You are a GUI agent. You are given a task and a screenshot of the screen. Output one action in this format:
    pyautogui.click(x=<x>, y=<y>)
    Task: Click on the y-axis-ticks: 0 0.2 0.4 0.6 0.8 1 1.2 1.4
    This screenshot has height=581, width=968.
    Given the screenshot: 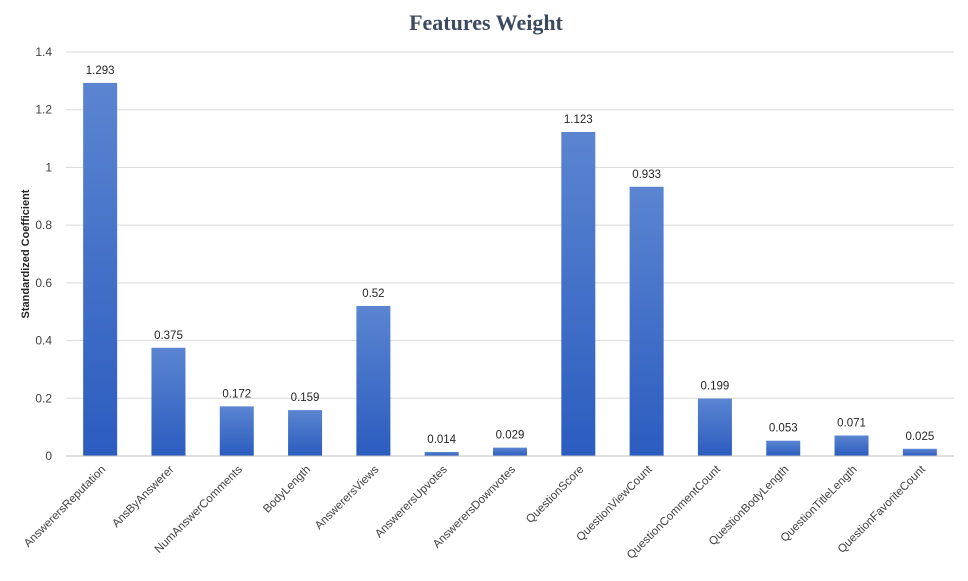 What is the action you would take?
    pyautogui.click(x=43, y=254)
    